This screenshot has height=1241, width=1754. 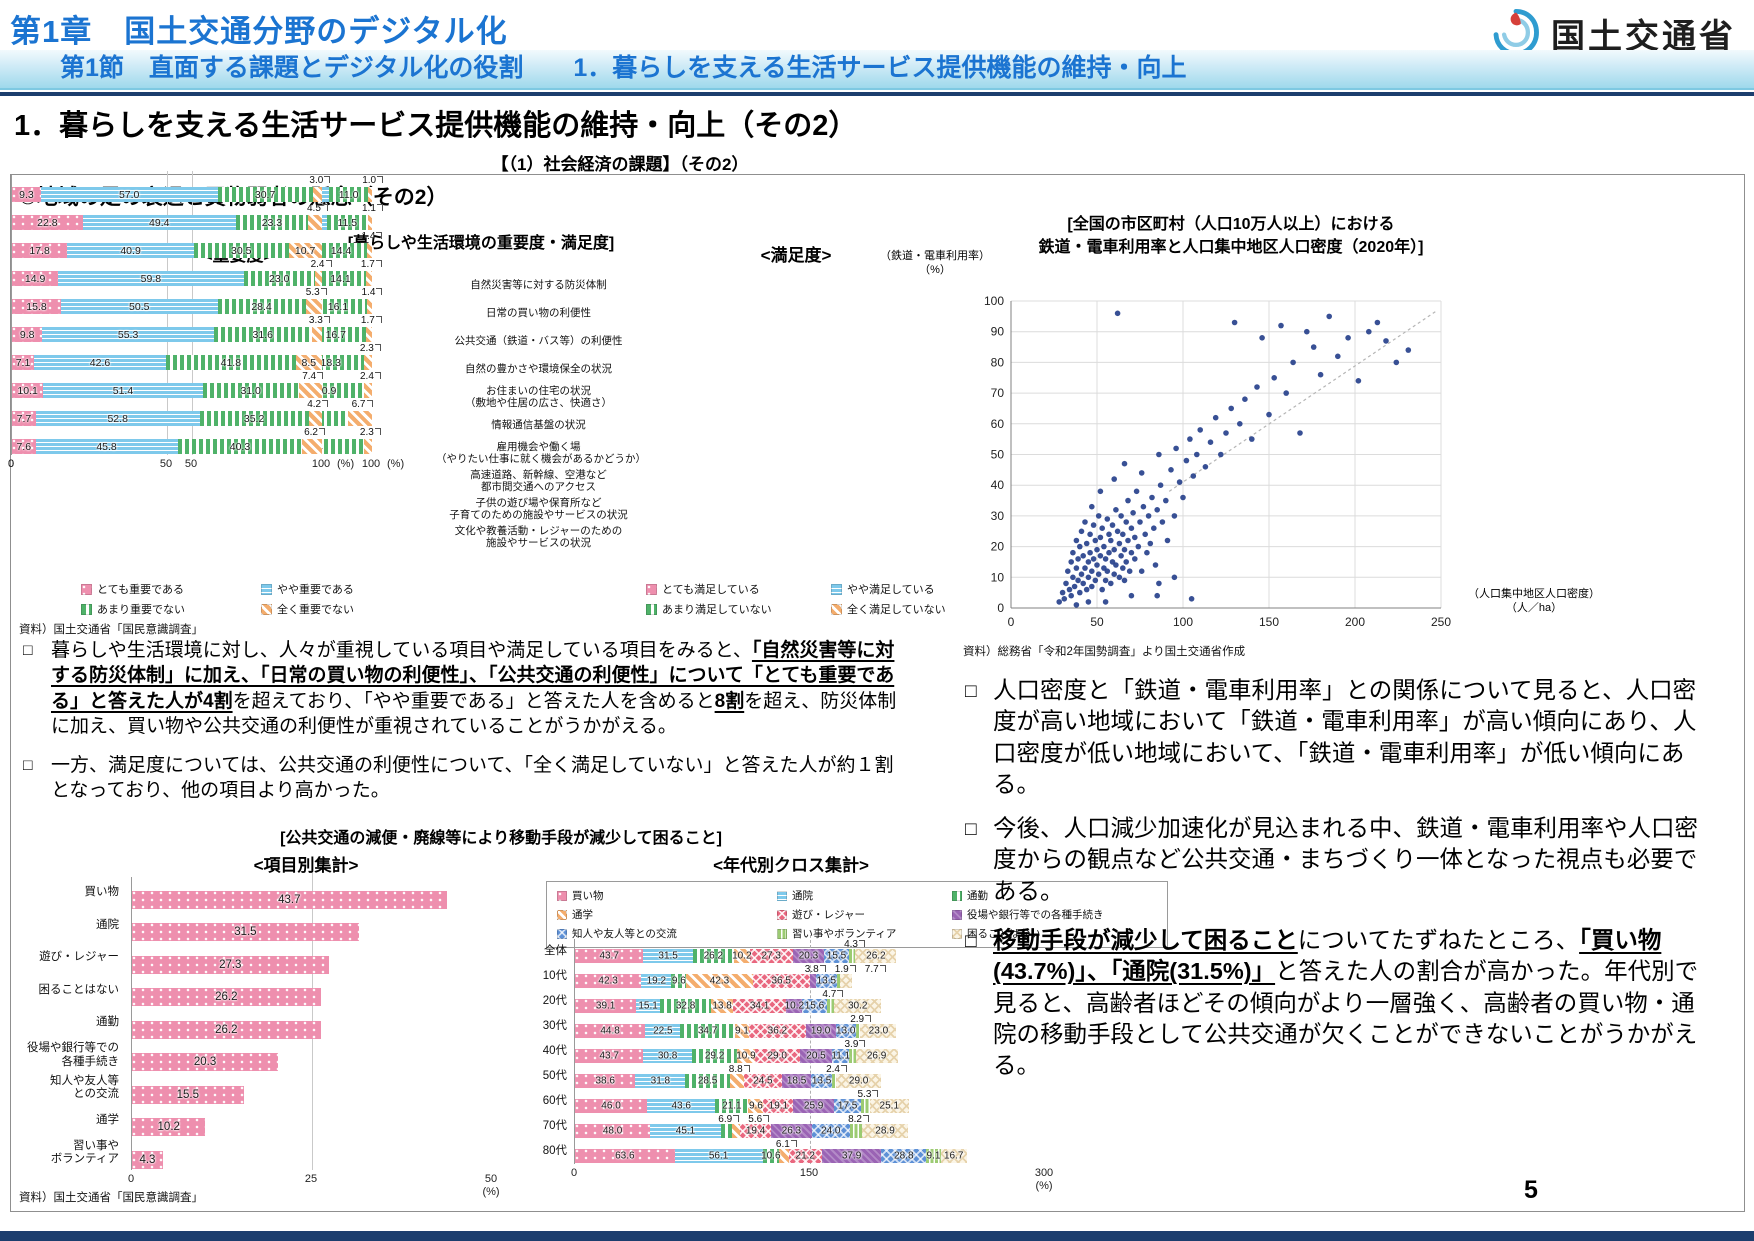 I want to click on bar-segment: 28.8, so click(x=904, y=1156).